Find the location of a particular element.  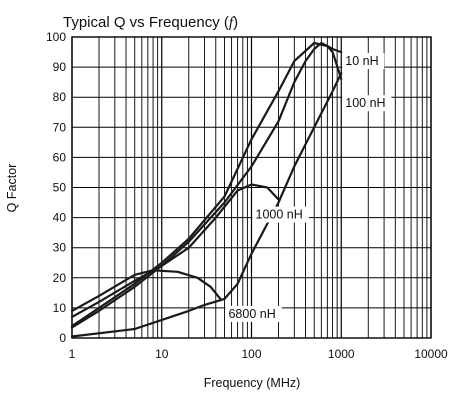

chart-title-symbol: f is located at coordinates (232, 23).